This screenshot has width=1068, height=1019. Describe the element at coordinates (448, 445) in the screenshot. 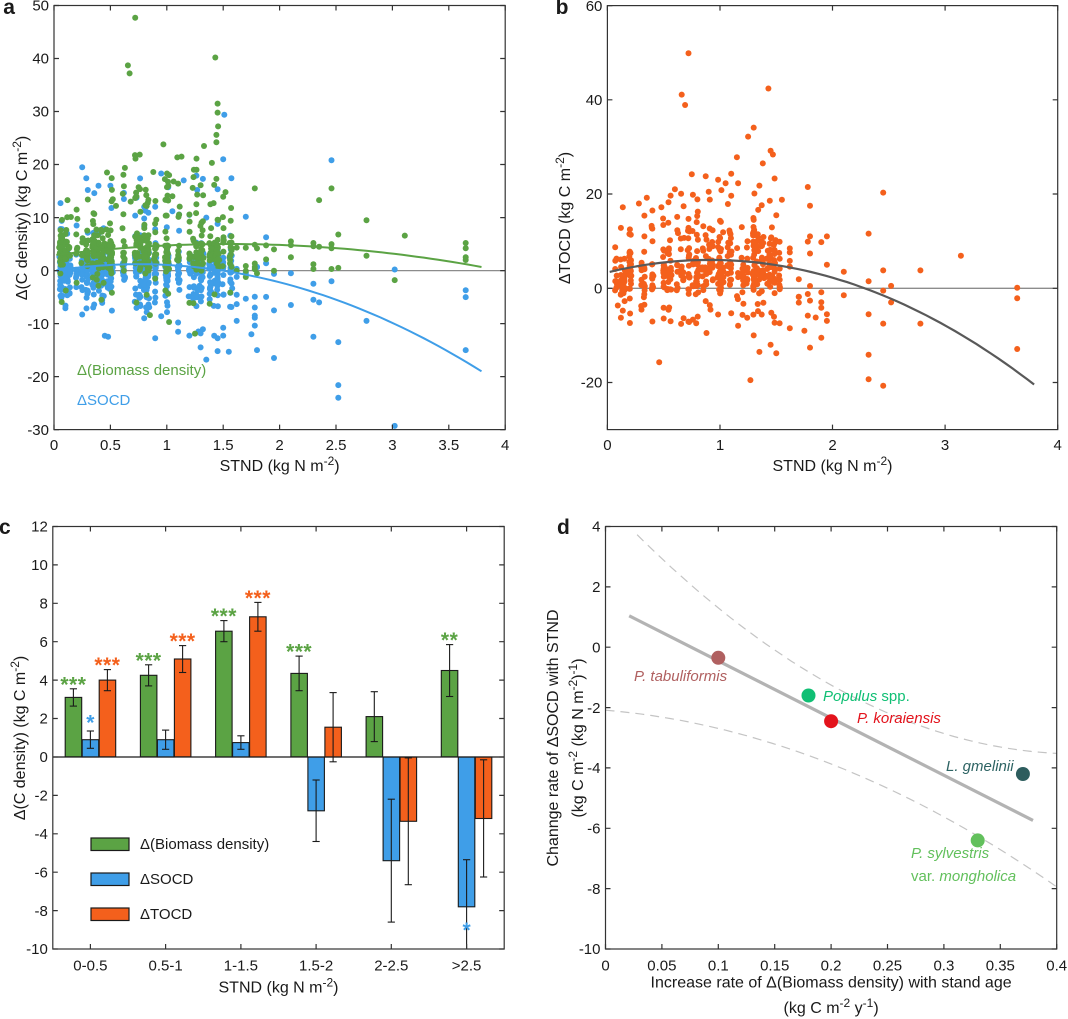

I see `svg-text: 3.5` at that location.